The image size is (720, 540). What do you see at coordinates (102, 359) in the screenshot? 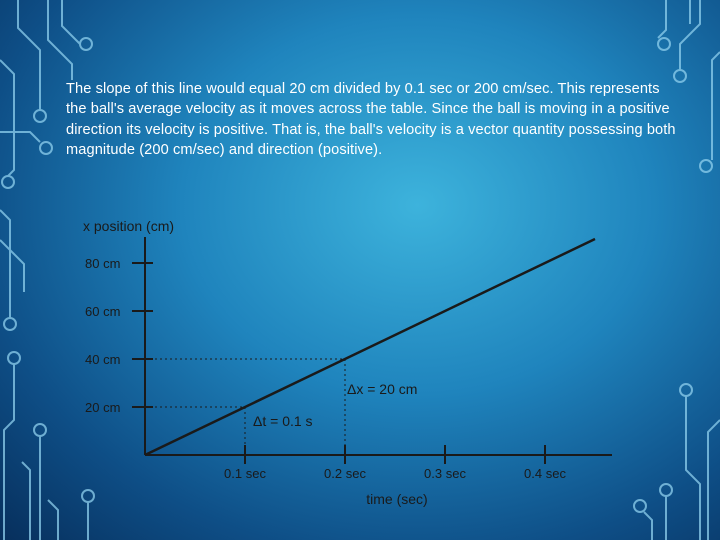
I see `y-tick-label: 40 cm` at bounding box center [102, 359].